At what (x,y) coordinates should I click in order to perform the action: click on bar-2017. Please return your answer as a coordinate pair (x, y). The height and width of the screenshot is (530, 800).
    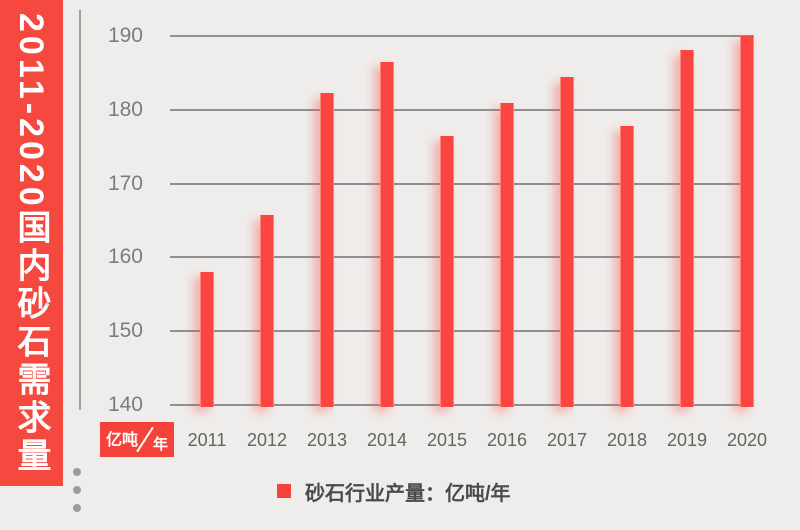
    Looking at the image, I should click on (567, 241).